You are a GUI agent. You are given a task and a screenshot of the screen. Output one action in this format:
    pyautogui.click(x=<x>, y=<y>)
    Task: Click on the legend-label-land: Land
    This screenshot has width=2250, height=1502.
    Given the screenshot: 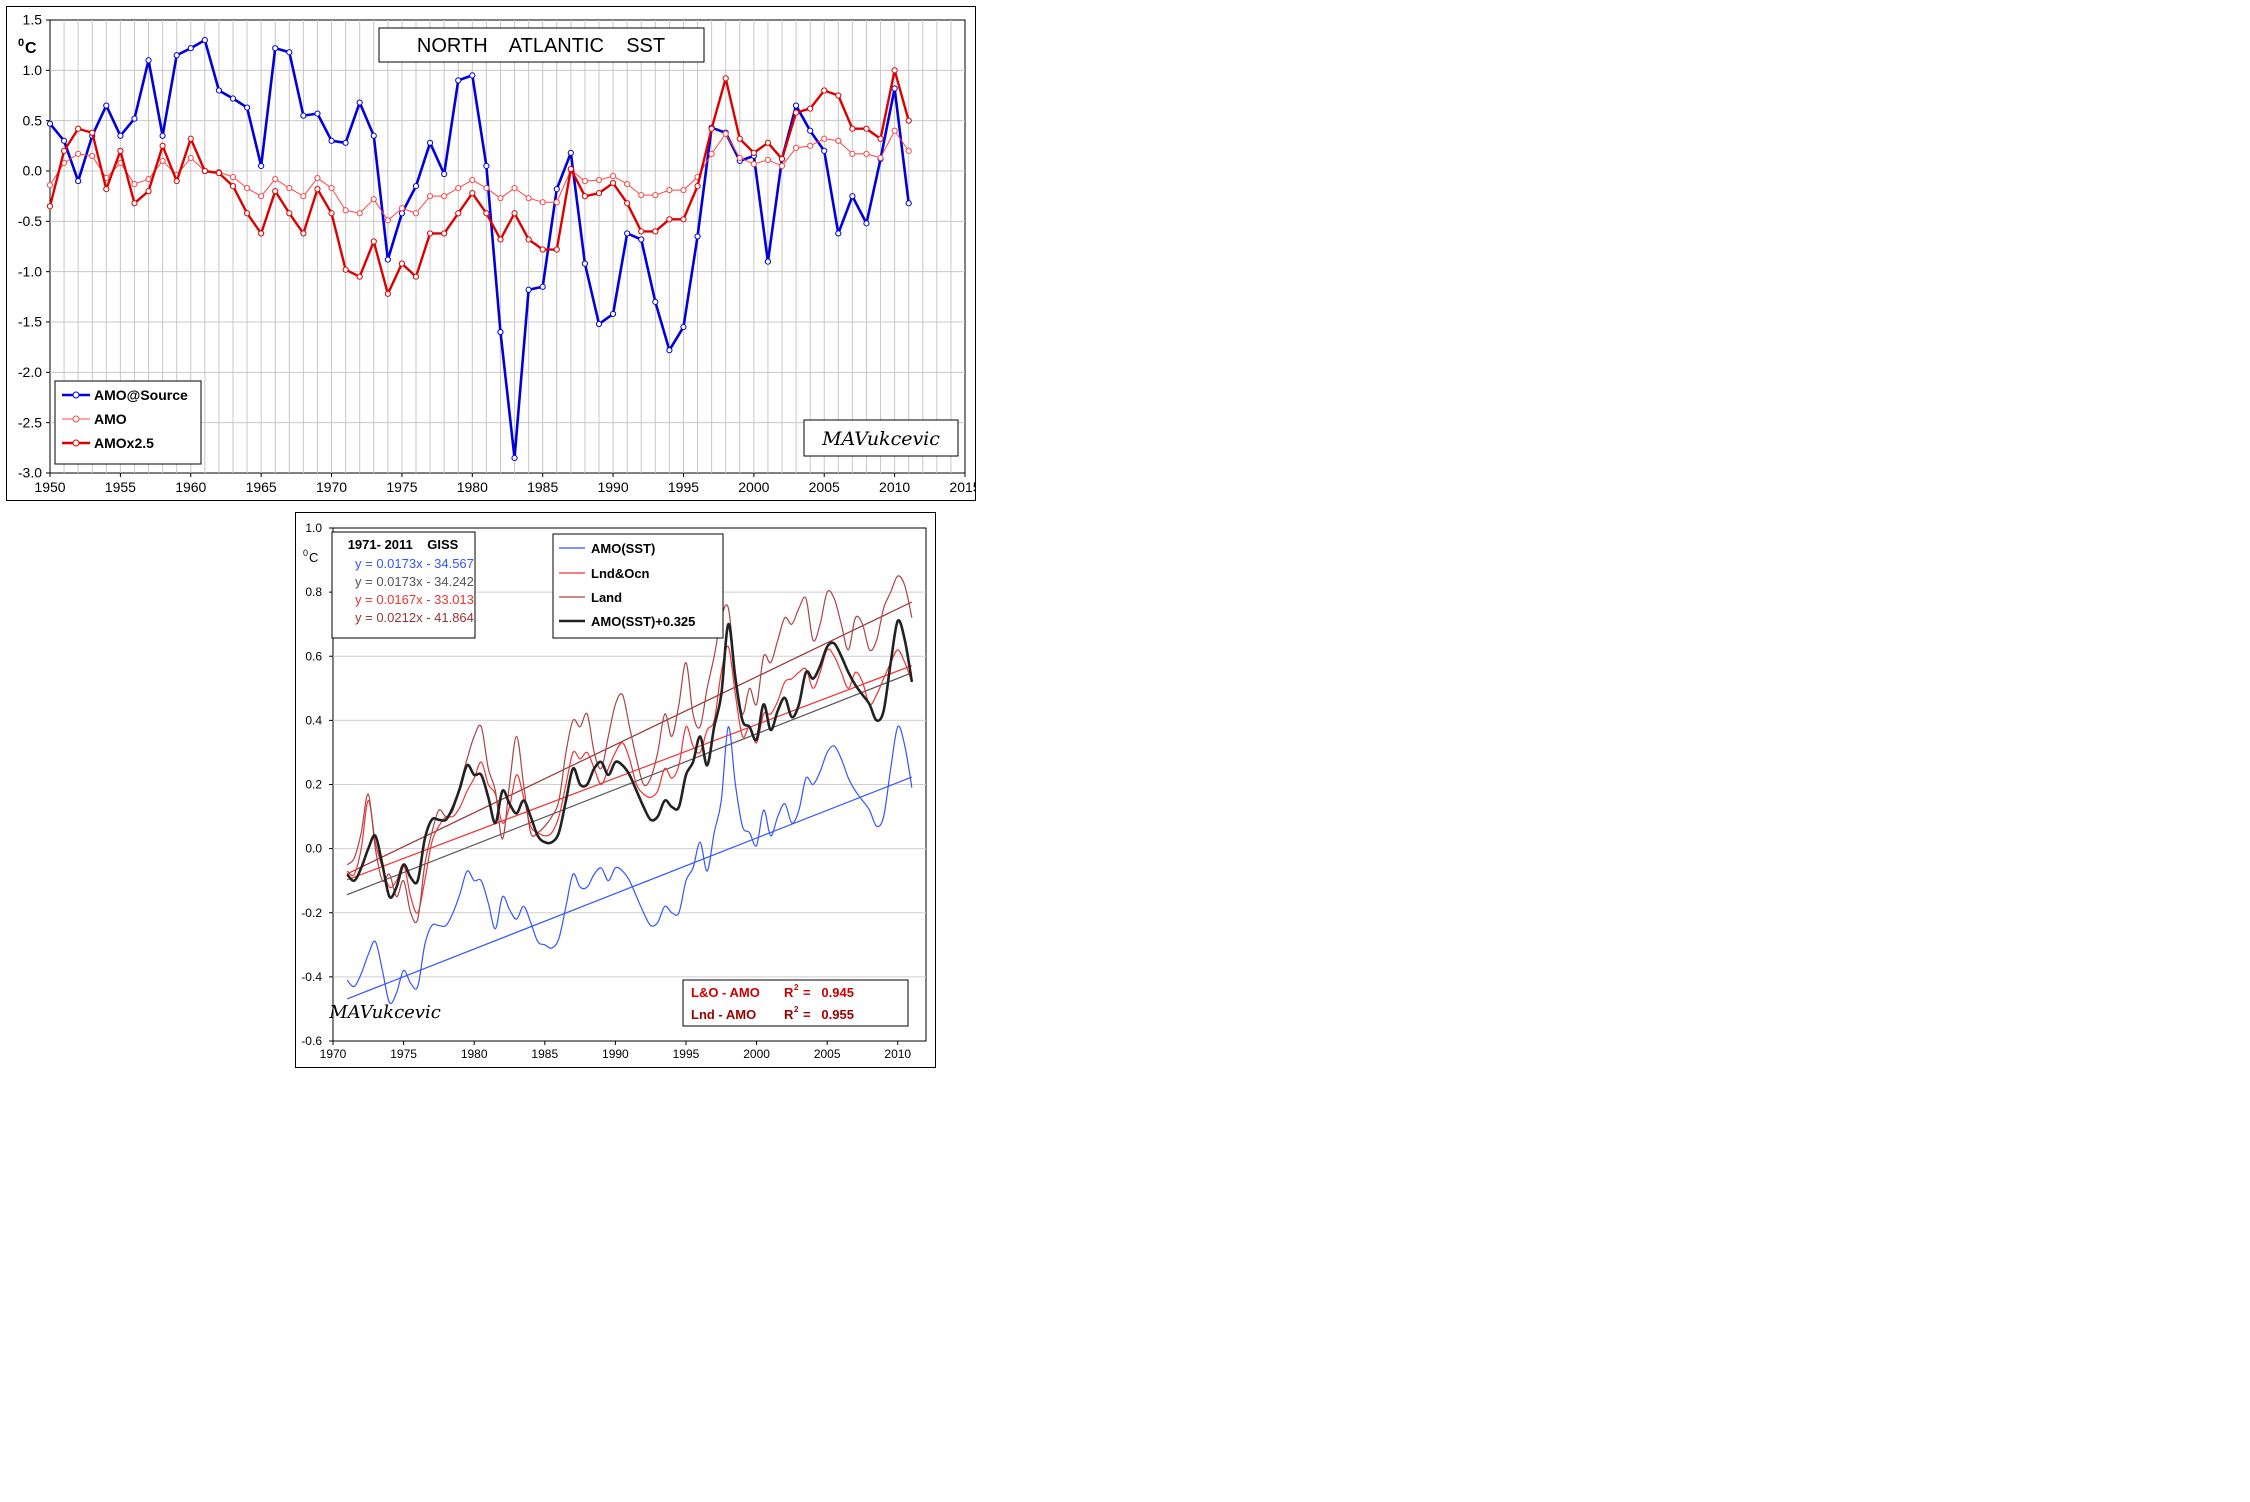 What is the action you would take?
    pyautogui.click(x=606, y=597)
    